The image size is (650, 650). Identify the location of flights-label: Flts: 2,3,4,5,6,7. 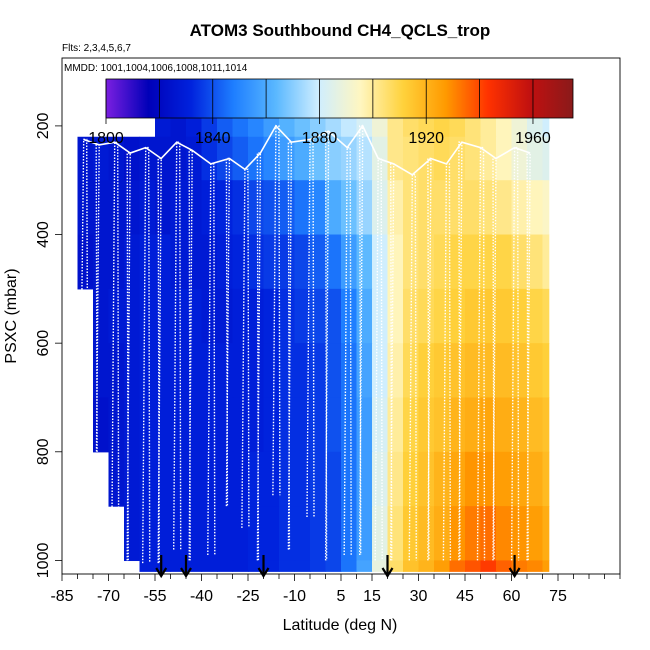
(96, 48).